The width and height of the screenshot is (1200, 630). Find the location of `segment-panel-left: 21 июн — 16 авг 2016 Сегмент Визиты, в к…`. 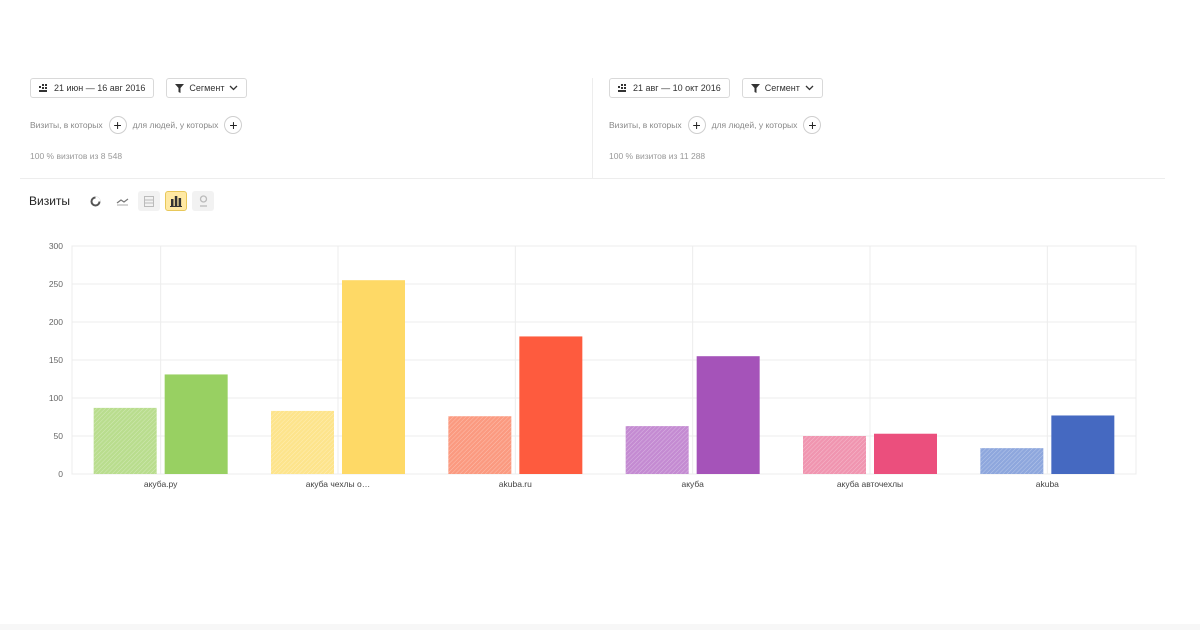

segment-panel-left: 21 июн — 16 авг 2016 Сегмент Визиты, в к… is located at coordinates (306, 128).